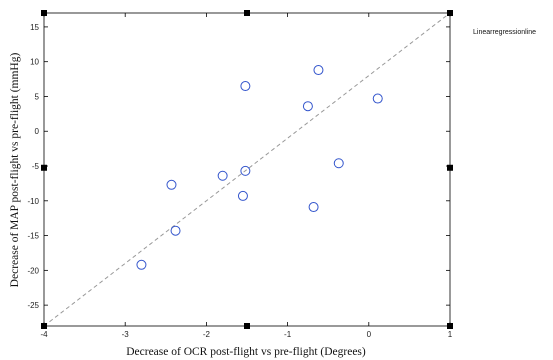 The image size is (553, 360). Describe the element at coordinates (33, 305) in the screenshot. I see `y-tick-label: -25` at that location.